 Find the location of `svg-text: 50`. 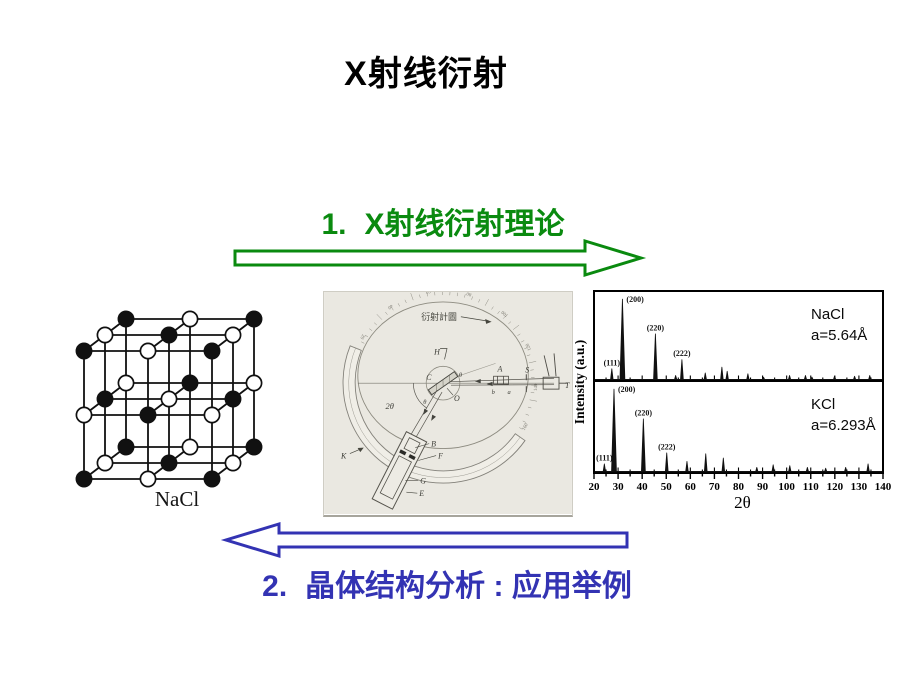

svg-text: 50 is located at coordinates (667, 487).